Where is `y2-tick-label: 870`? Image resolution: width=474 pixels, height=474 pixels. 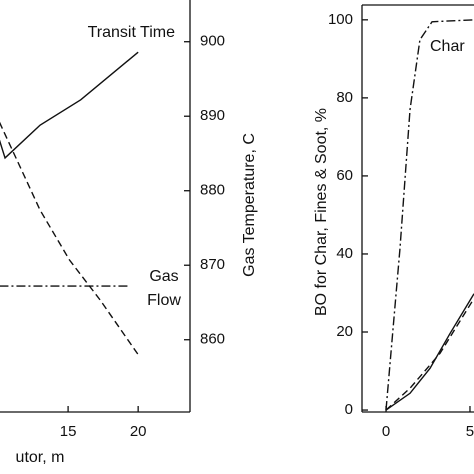
y2-tick-label: 870 is located at coordinates (212, 264).